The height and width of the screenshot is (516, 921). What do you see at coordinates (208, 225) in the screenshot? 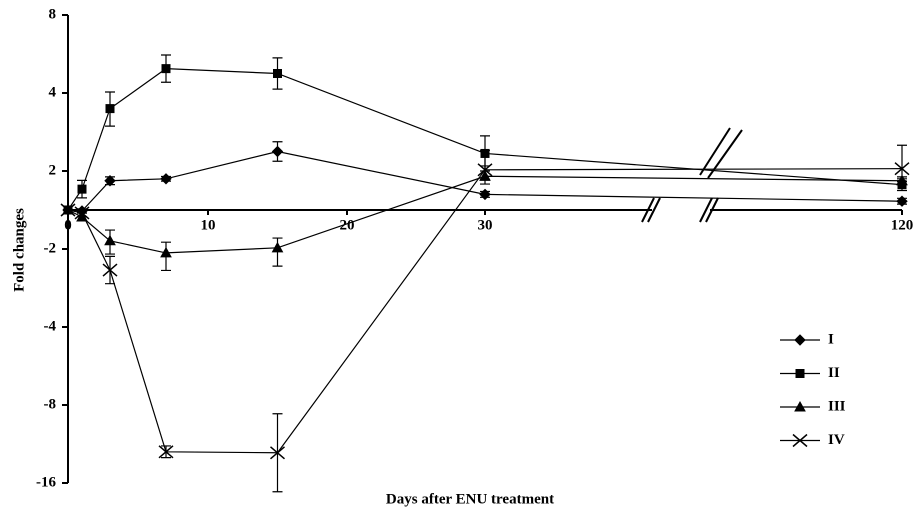
I see `x-tick-label: 10` at bounding box center [208, 225].